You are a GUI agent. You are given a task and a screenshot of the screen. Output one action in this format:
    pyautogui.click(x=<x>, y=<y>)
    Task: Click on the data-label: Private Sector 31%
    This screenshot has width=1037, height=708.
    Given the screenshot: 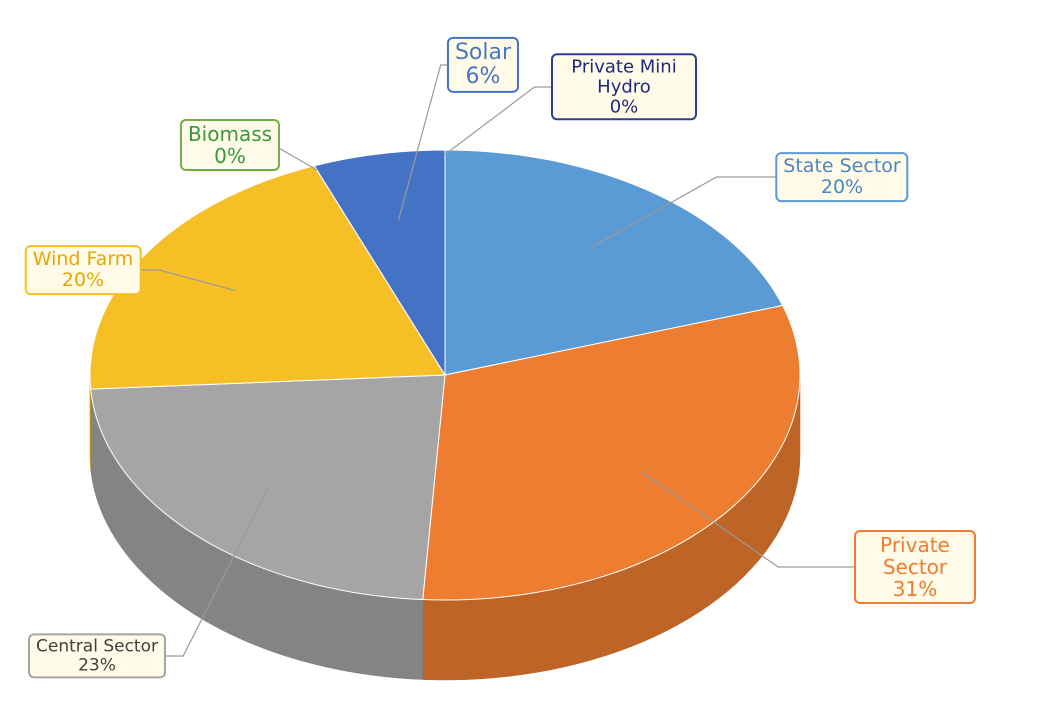 What is the action you would take?
    pyautogui.click(x=915, y=567)
    